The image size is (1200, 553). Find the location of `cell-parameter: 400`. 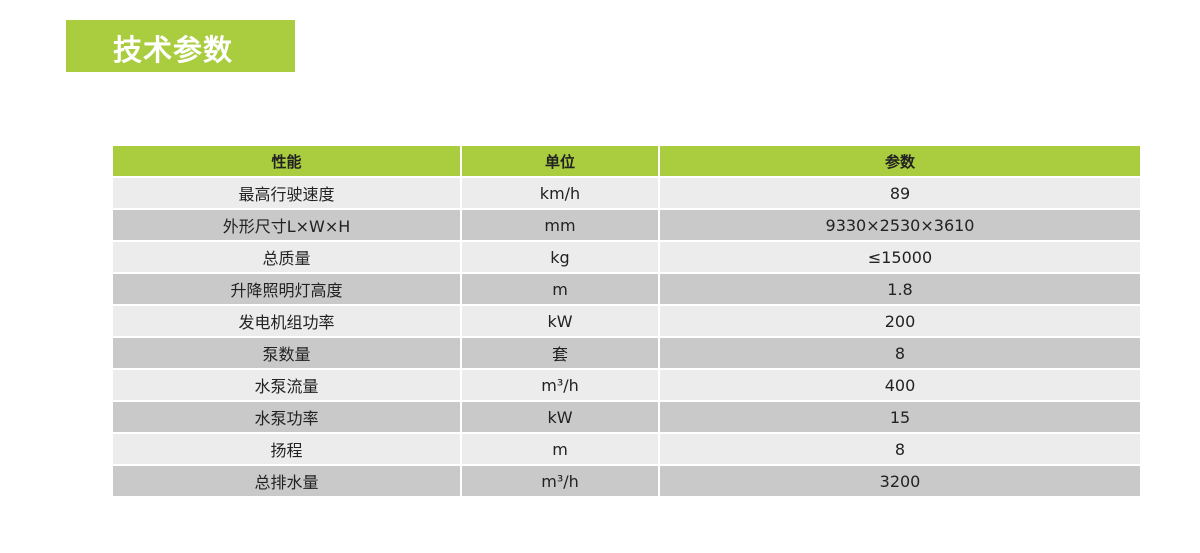

cell-parameter: 400 is located at coordinates (900, 385).